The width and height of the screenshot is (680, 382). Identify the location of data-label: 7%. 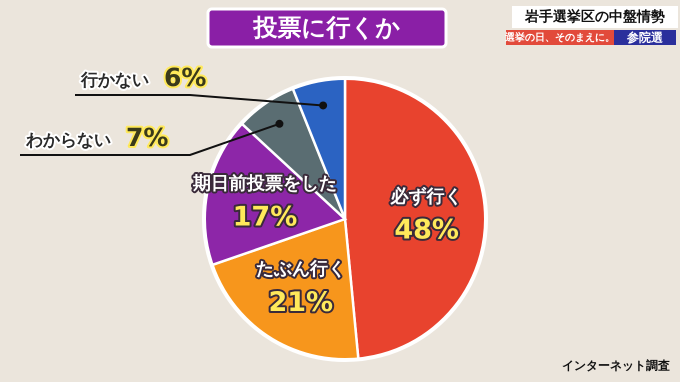
(147, 137).